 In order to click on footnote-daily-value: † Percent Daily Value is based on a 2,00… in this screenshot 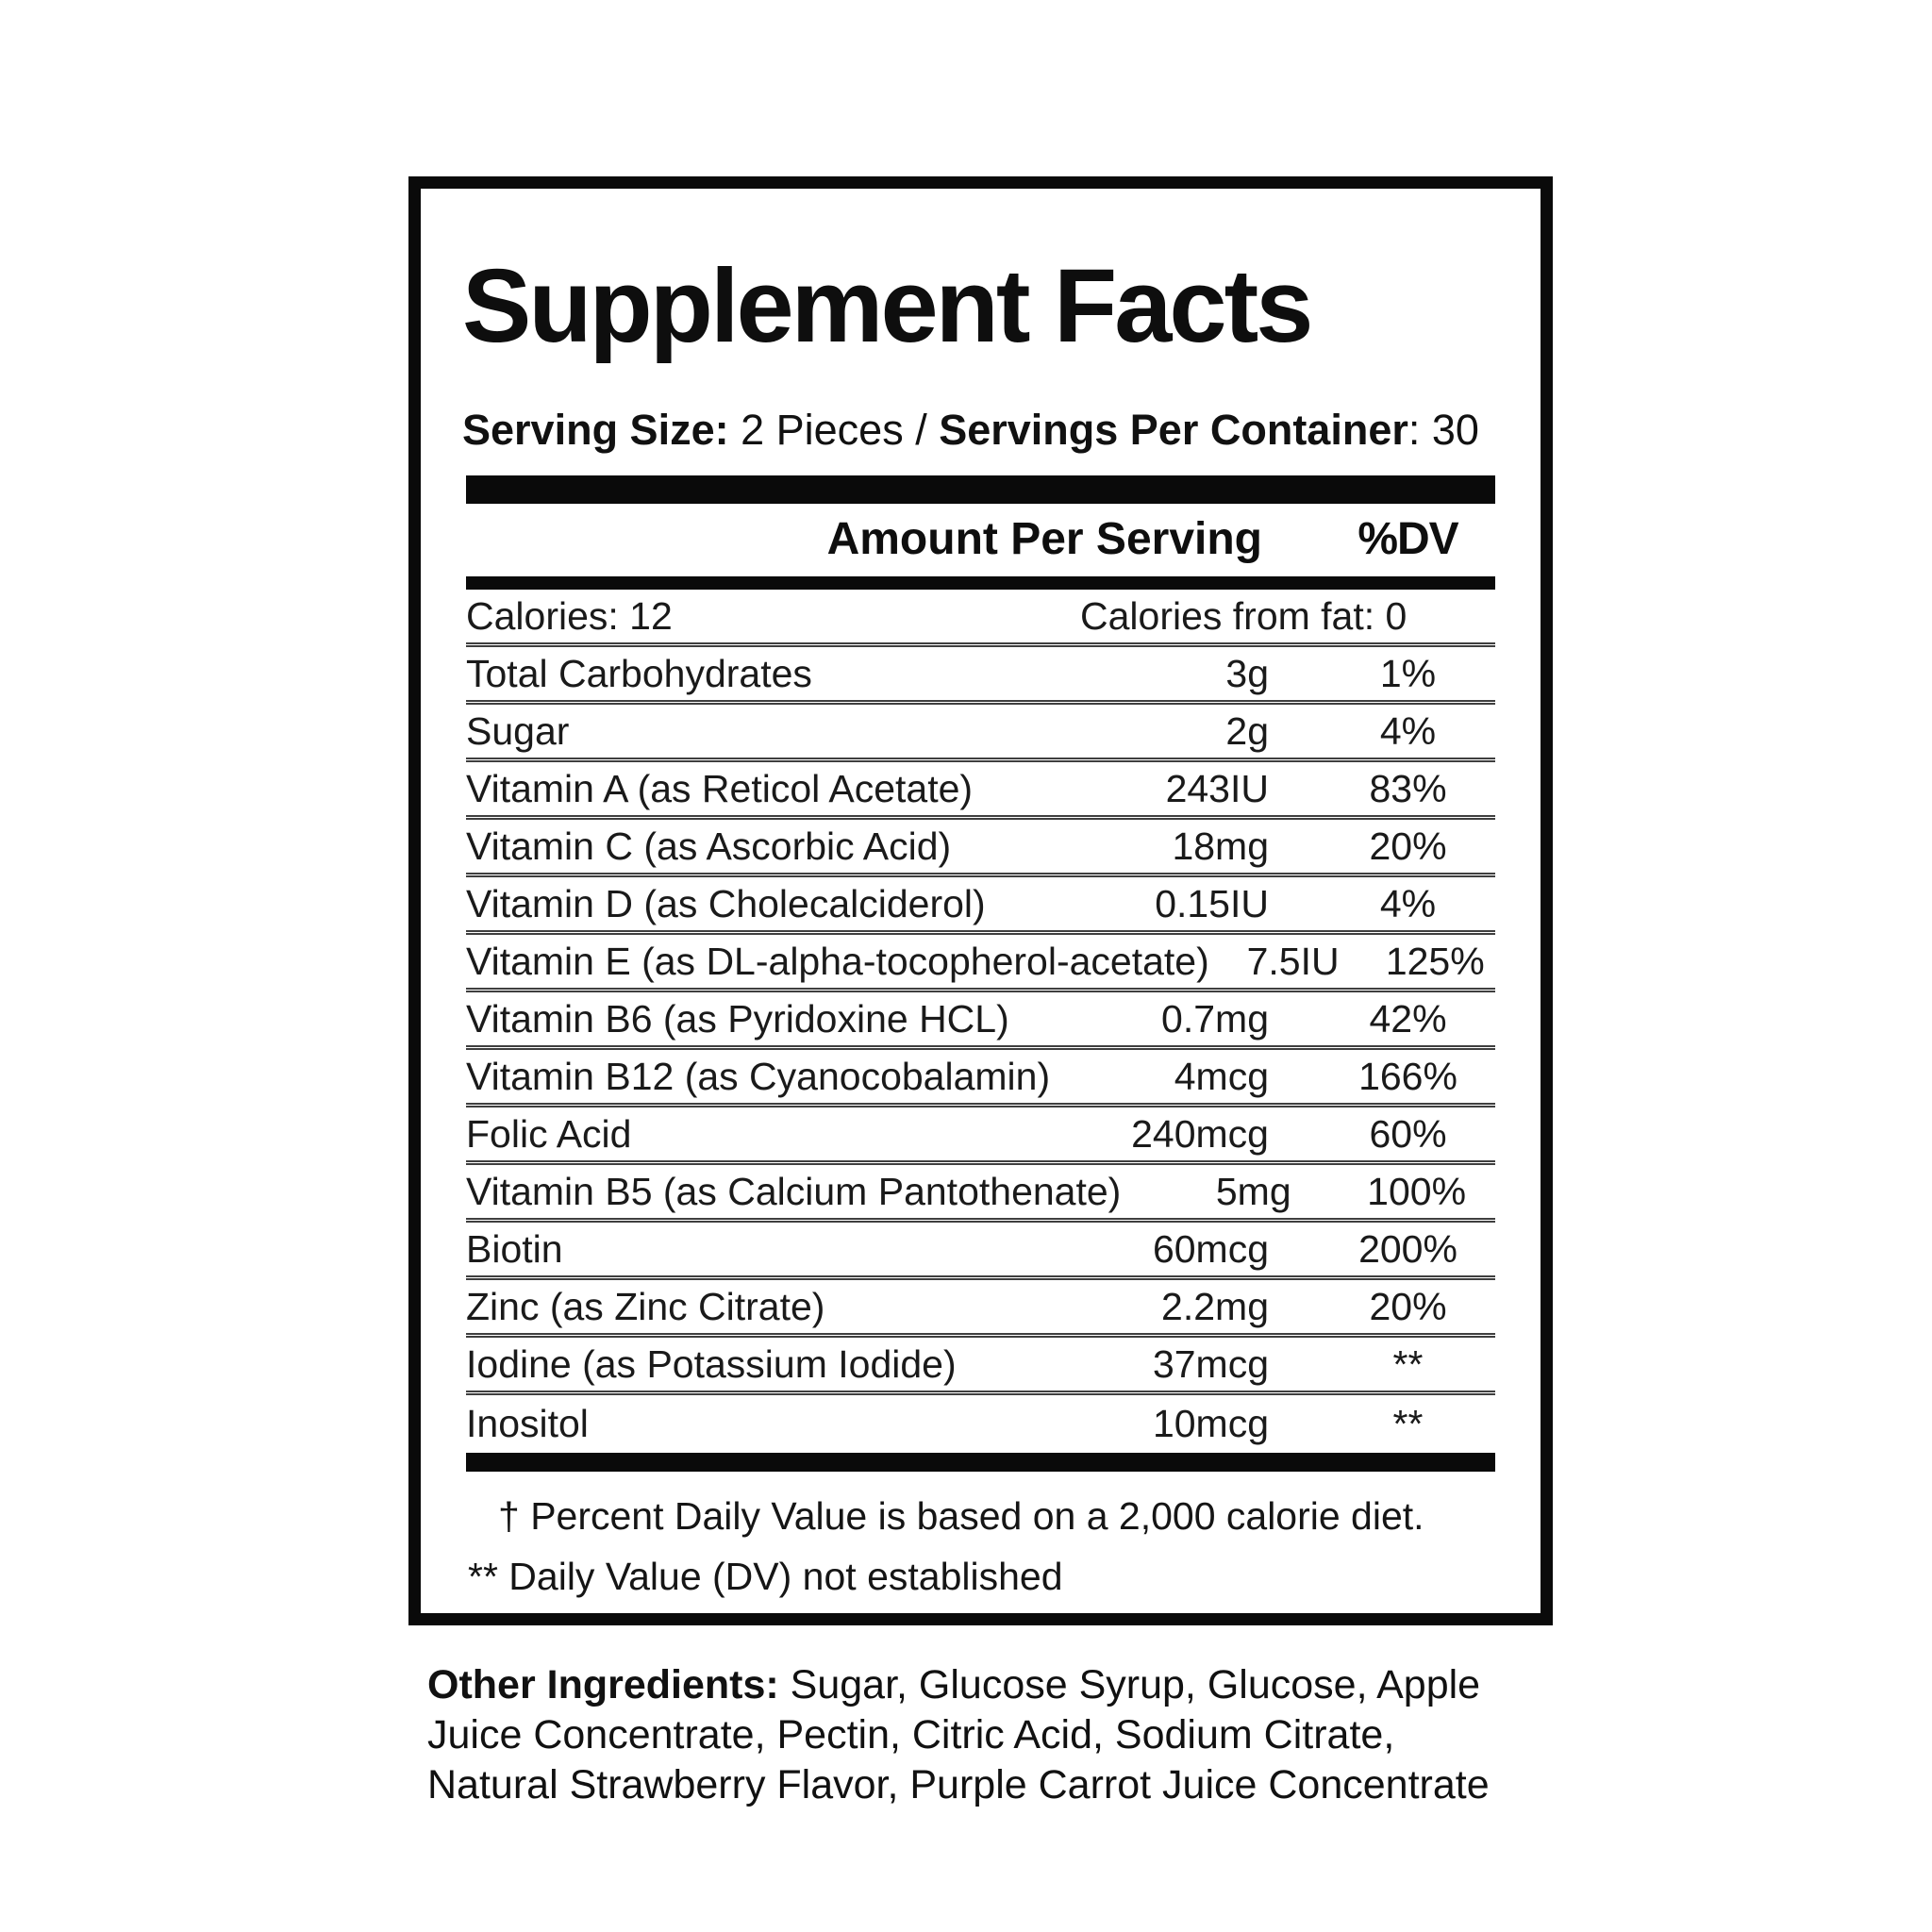, I will do `click(961, 1516)`.